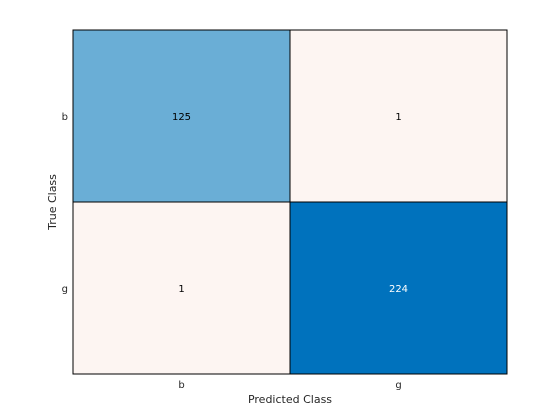 The image size is (560, 420). Describe the element at coordinates (65, 117) in the screenshot. I see `y-tick-label-b: b` at that location.